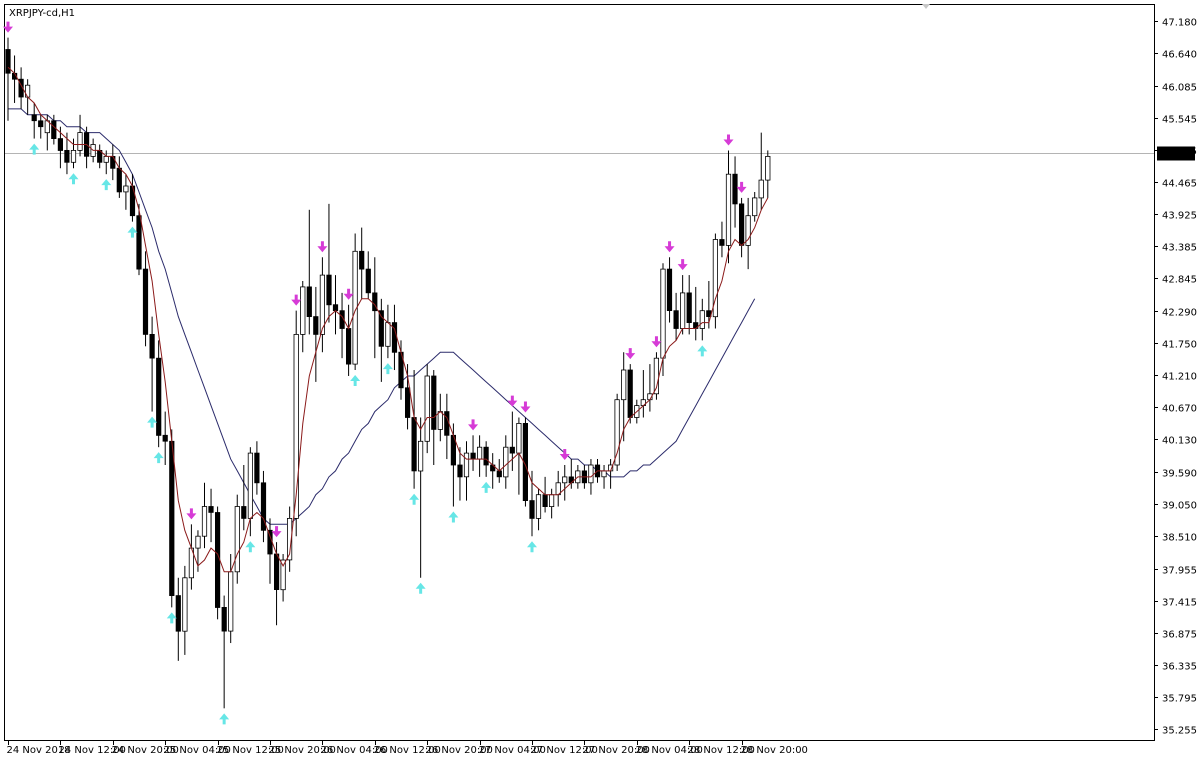 This screenshot has height=760, width=1198. I want to click on y-tick-label: 37.415, so click(1179, 603).